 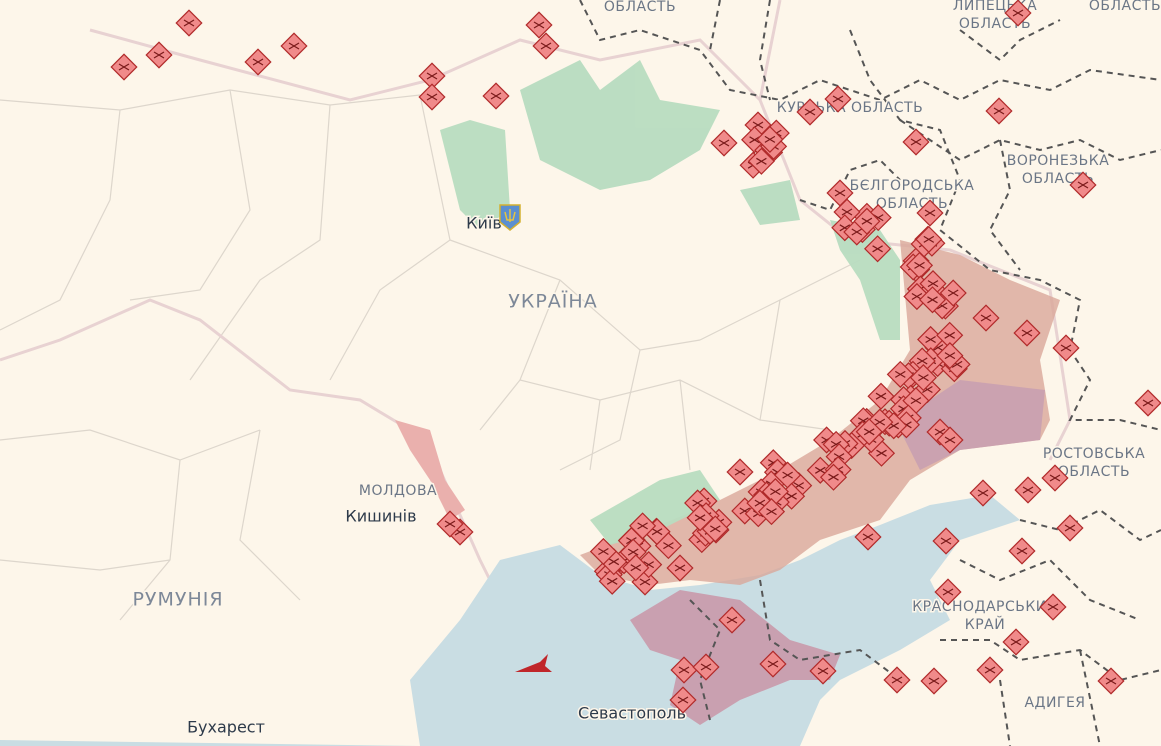 I want to click on transnistria, so click(x=430, y=470).